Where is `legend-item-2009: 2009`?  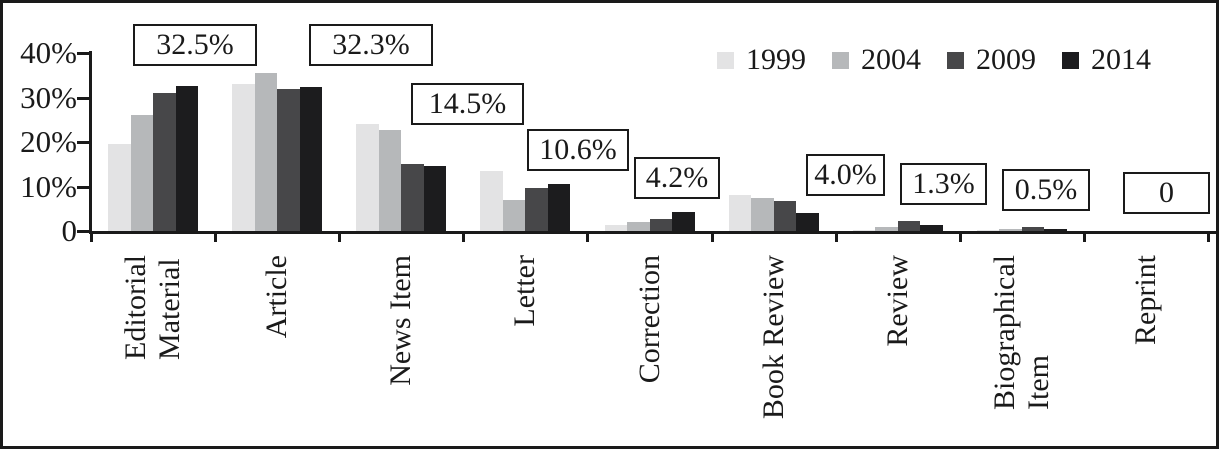 legend-item-2009: 2009 is located at coordinates (991, 60).